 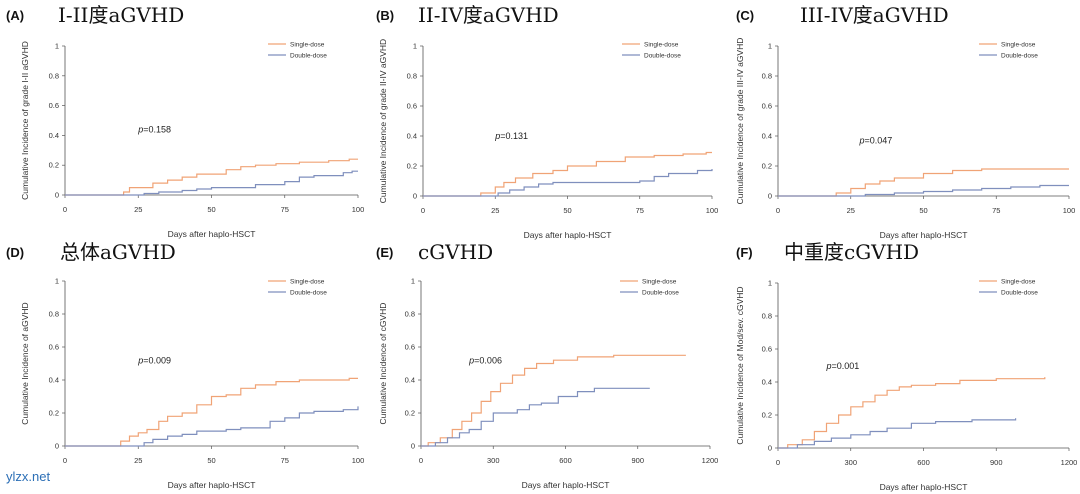 What do you see at coordinates (455, 252) in the screenshot?
I see `chart-title: cGVHD` at bounding box center [455, 252].